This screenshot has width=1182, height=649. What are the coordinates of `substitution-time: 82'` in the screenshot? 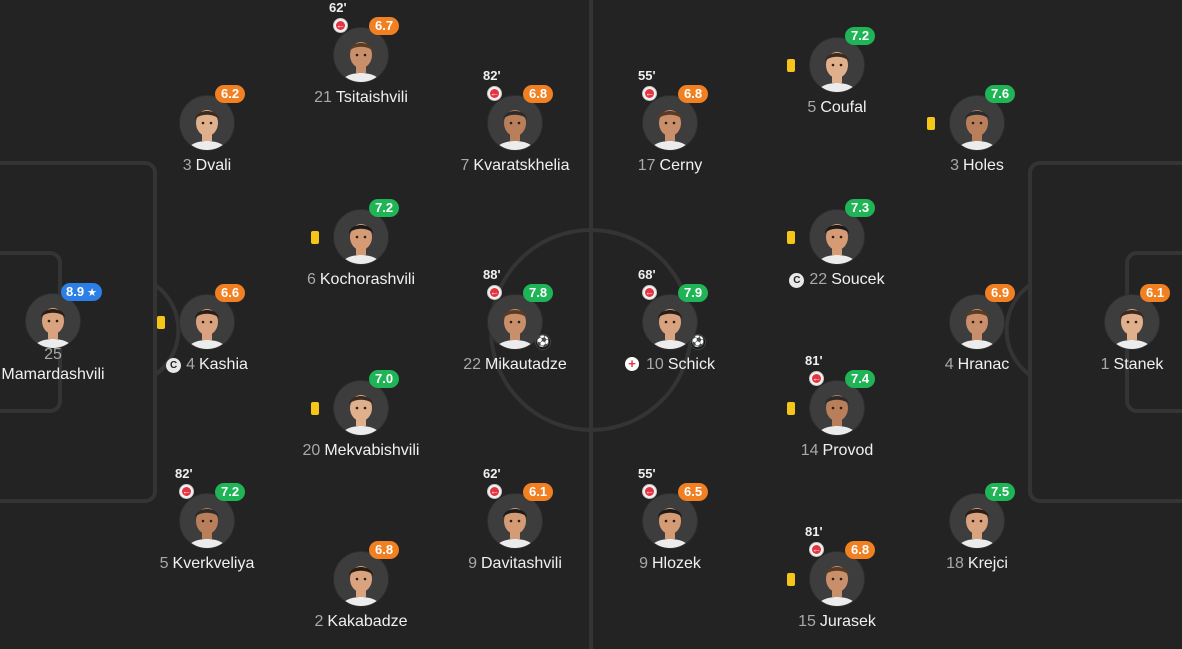 It's located at (492, 75).